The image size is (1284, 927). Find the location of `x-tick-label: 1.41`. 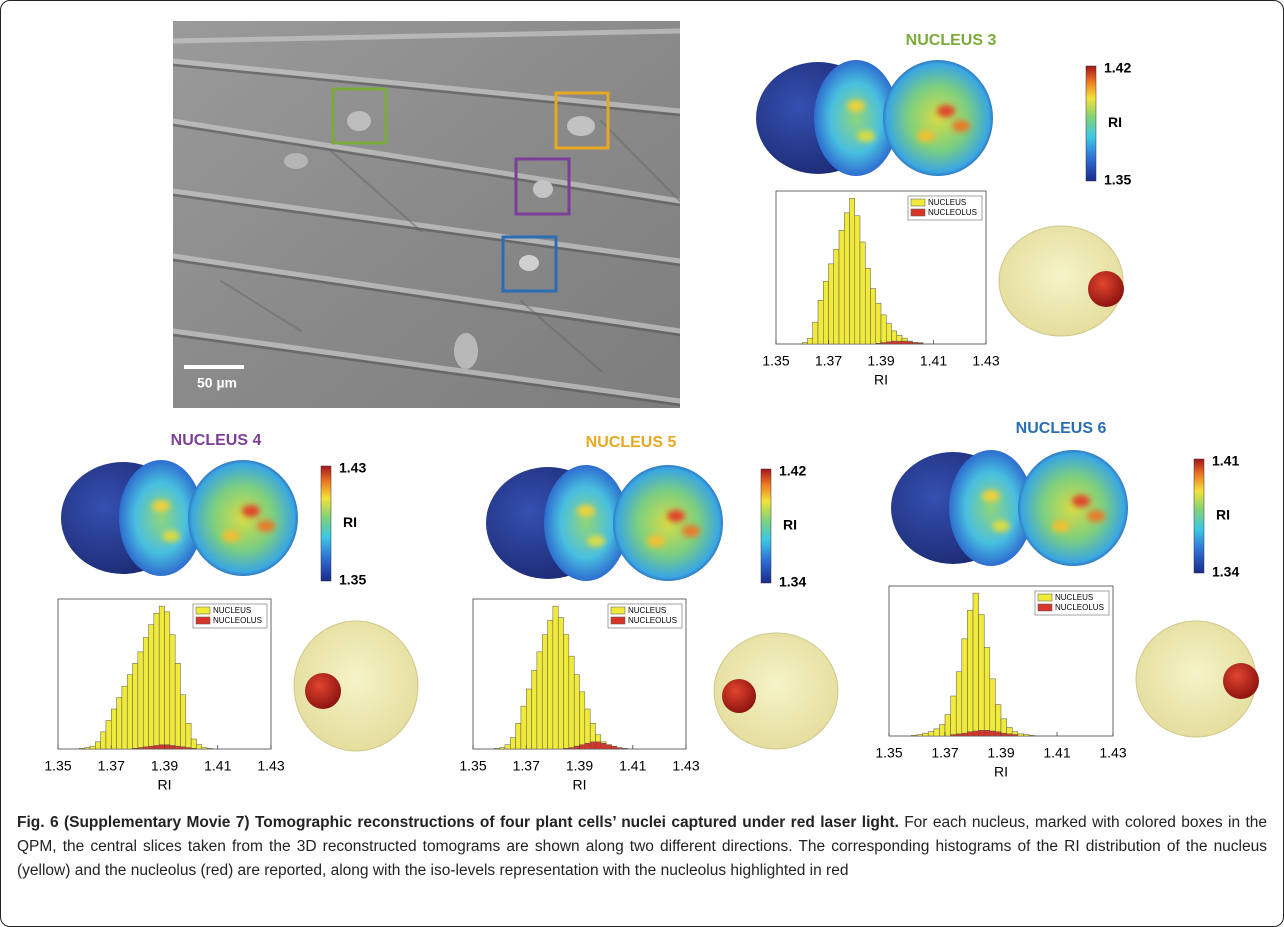

x-tick-label: 1.41 is located at coordinates (632, 766).